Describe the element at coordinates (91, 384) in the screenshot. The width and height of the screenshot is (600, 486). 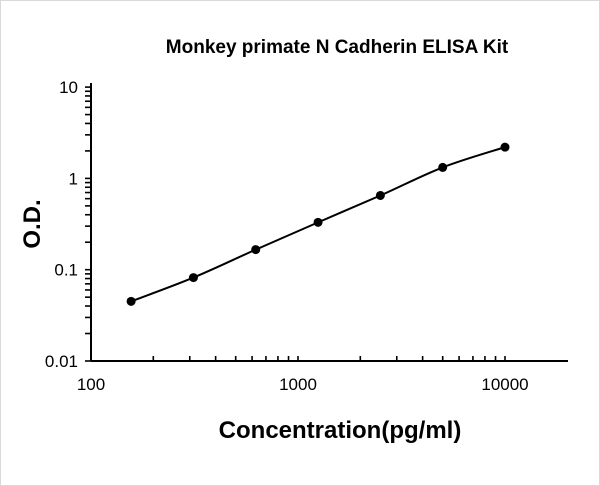
I see `x-tick-label: 100` at that location.